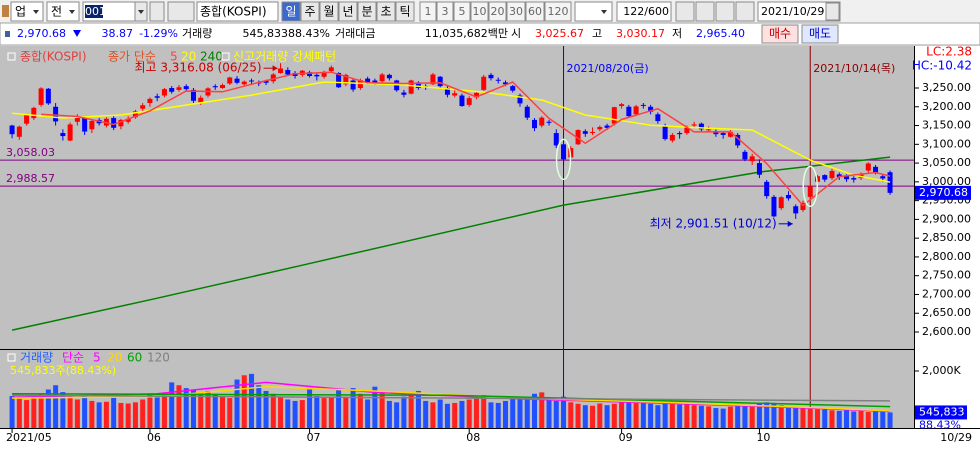  Describe the element at coordinates (237, 11) in the screenshot. I see `name-field` at that location.